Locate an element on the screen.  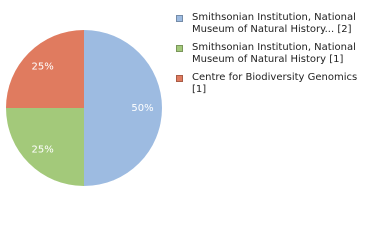
legend-label: Centre for Biodiversity Genomics [1] is located at coordinates (275, 83).